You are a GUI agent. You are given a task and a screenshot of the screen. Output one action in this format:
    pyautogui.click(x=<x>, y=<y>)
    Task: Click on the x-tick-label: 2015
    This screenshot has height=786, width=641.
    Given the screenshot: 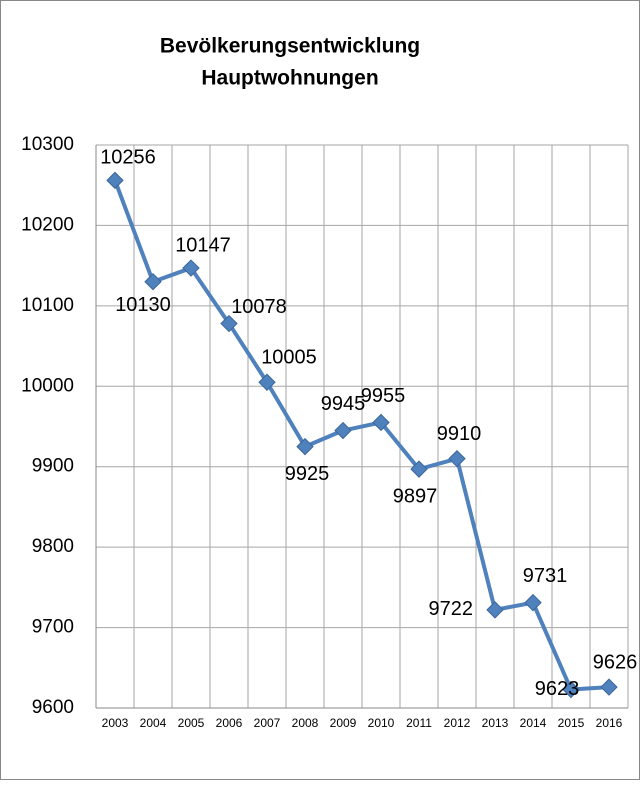 What is the action you would take?
    pyautogui.click(x=571, y=723)
    